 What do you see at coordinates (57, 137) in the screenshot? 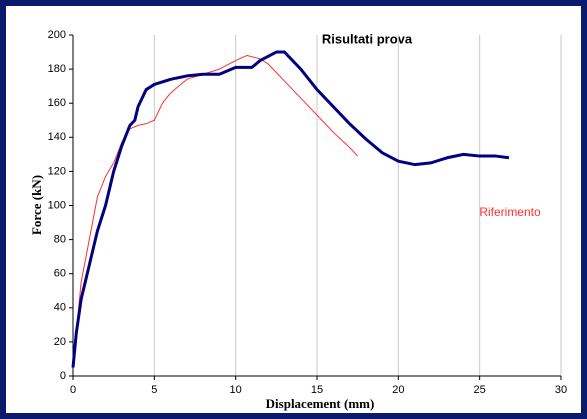
I see `y-tick-label: 140` at bounding box center [57, 137].